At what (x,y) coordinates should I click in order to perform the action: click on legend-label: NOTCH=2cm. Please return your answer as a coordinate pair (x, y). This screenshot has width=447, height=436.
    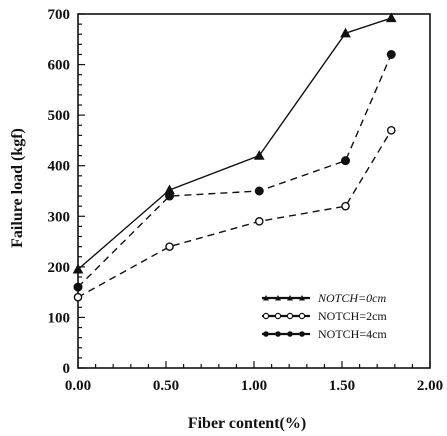
    Looking at the image, I should click on (352, 316).